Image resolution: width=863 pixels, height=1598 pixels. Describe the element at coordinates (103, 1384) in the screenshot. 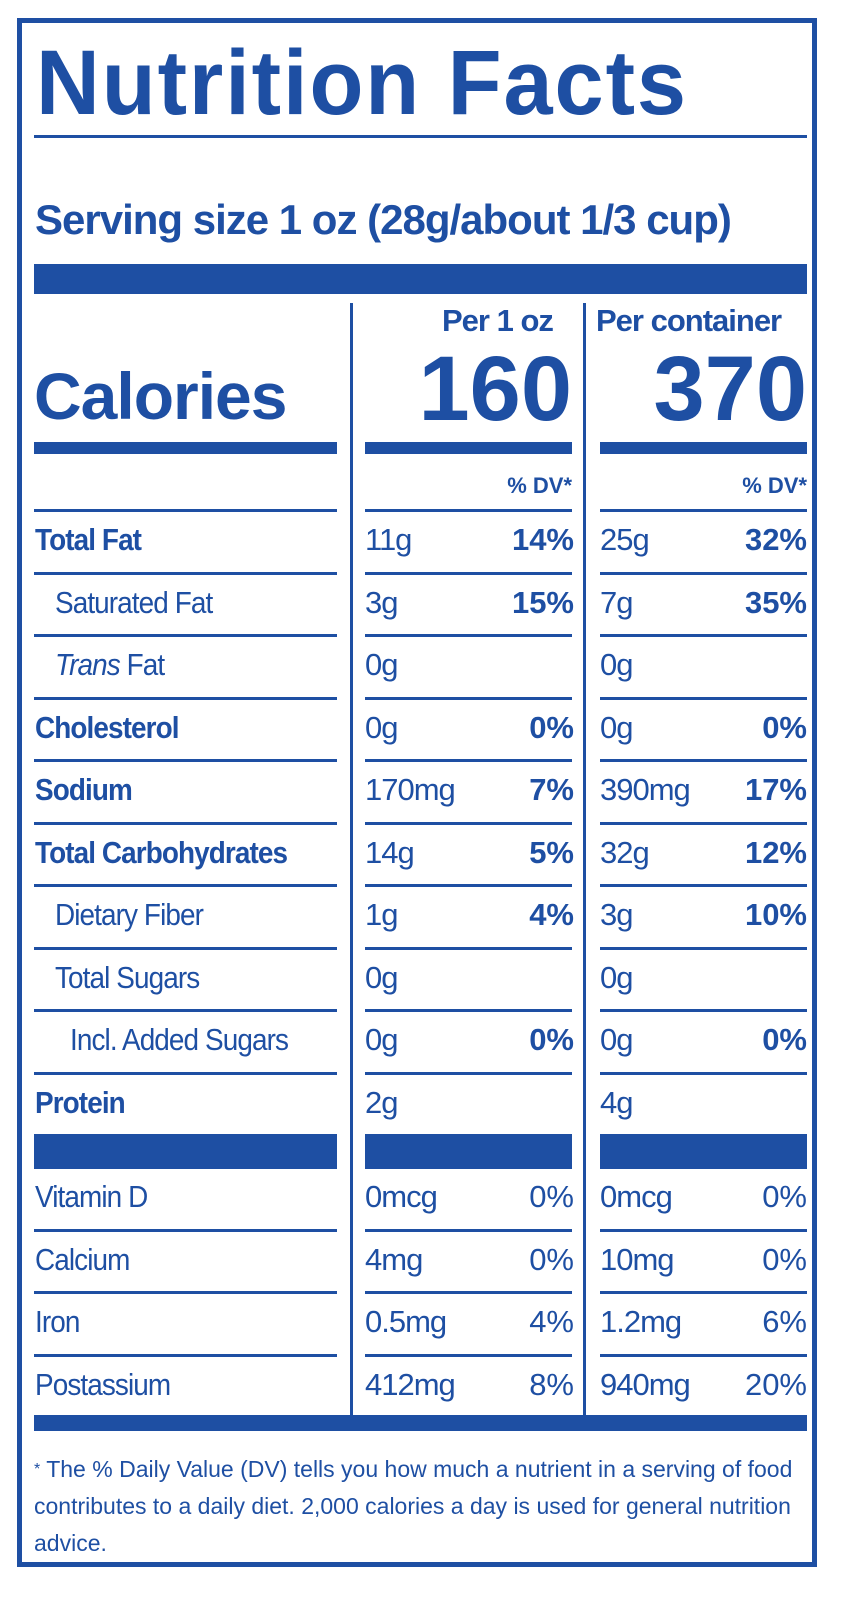

I see `nutrient-label: Postassium` at that location.